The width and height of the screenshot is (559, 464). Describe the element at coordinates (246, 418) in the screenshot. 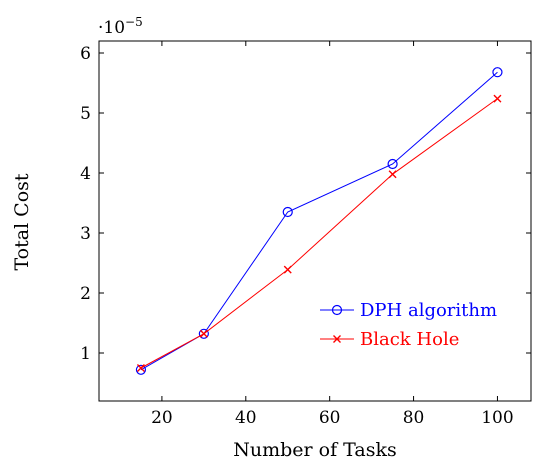

I see `x-tick-label: 40` at that location.